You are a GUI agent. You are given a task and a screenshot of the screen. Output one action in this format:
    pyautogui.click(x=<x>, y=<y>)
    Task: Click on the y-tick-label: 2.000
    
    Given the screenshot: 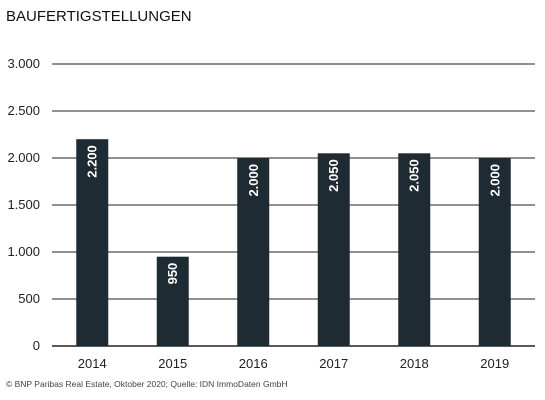 What is the action you would take?
    pyautogui.click(x=23, y=157)
    